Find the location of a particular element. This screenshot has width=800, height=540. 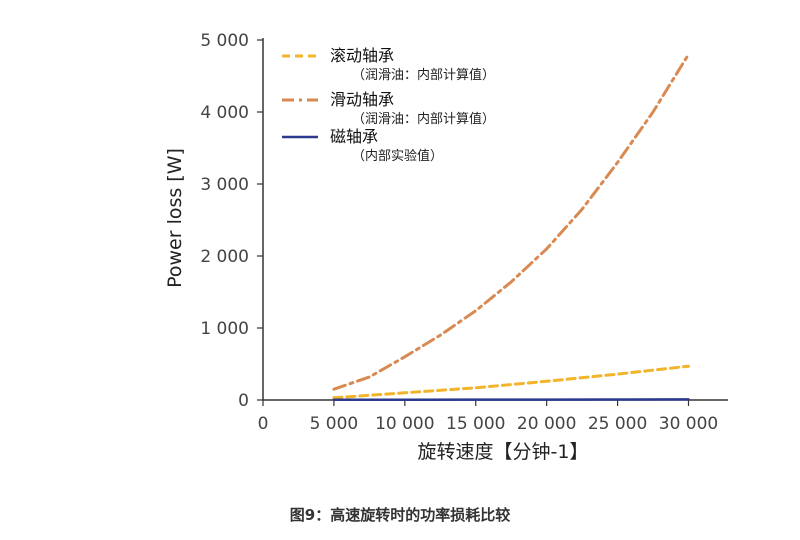

legend-label-1: 滑动轴承 is located at coordinates (362, 99).